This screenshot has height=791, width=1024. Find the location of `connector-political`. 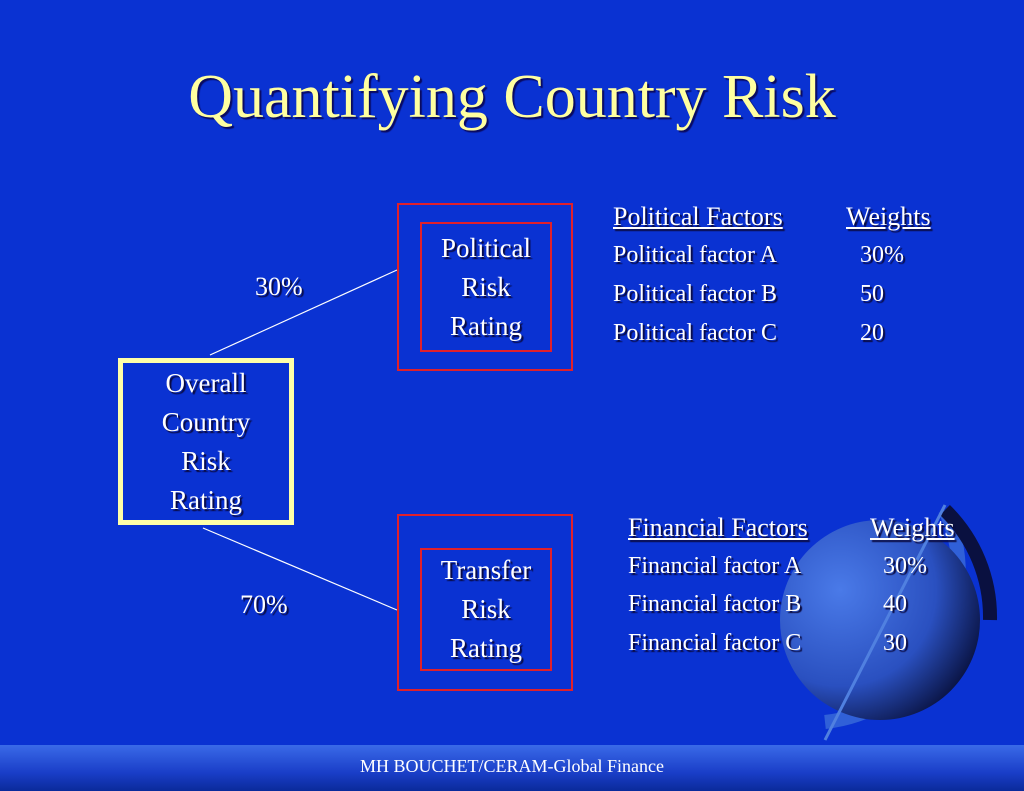

connector-political is located at coordinates (303, 312).